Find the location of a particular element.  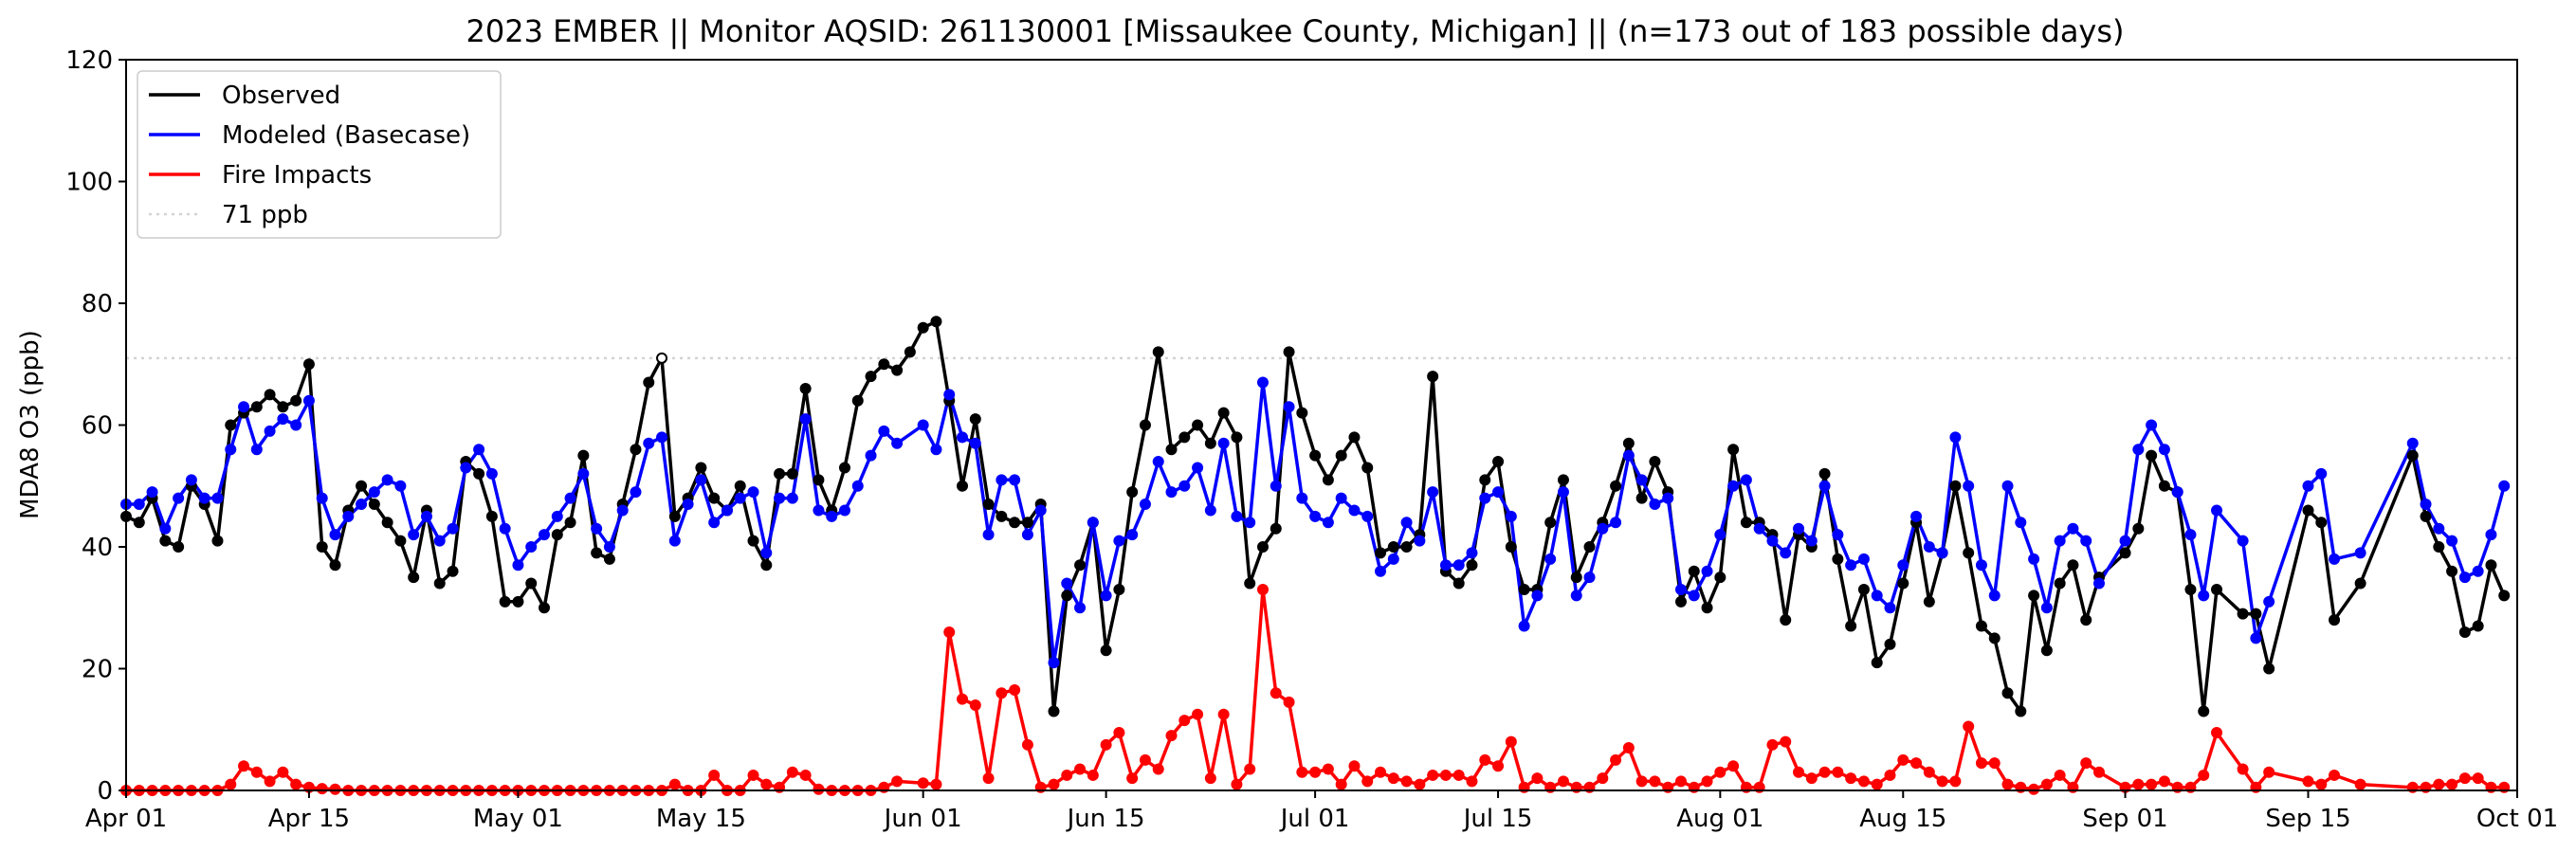

y-tick-label: 80 is located at coordinates (97, 304).